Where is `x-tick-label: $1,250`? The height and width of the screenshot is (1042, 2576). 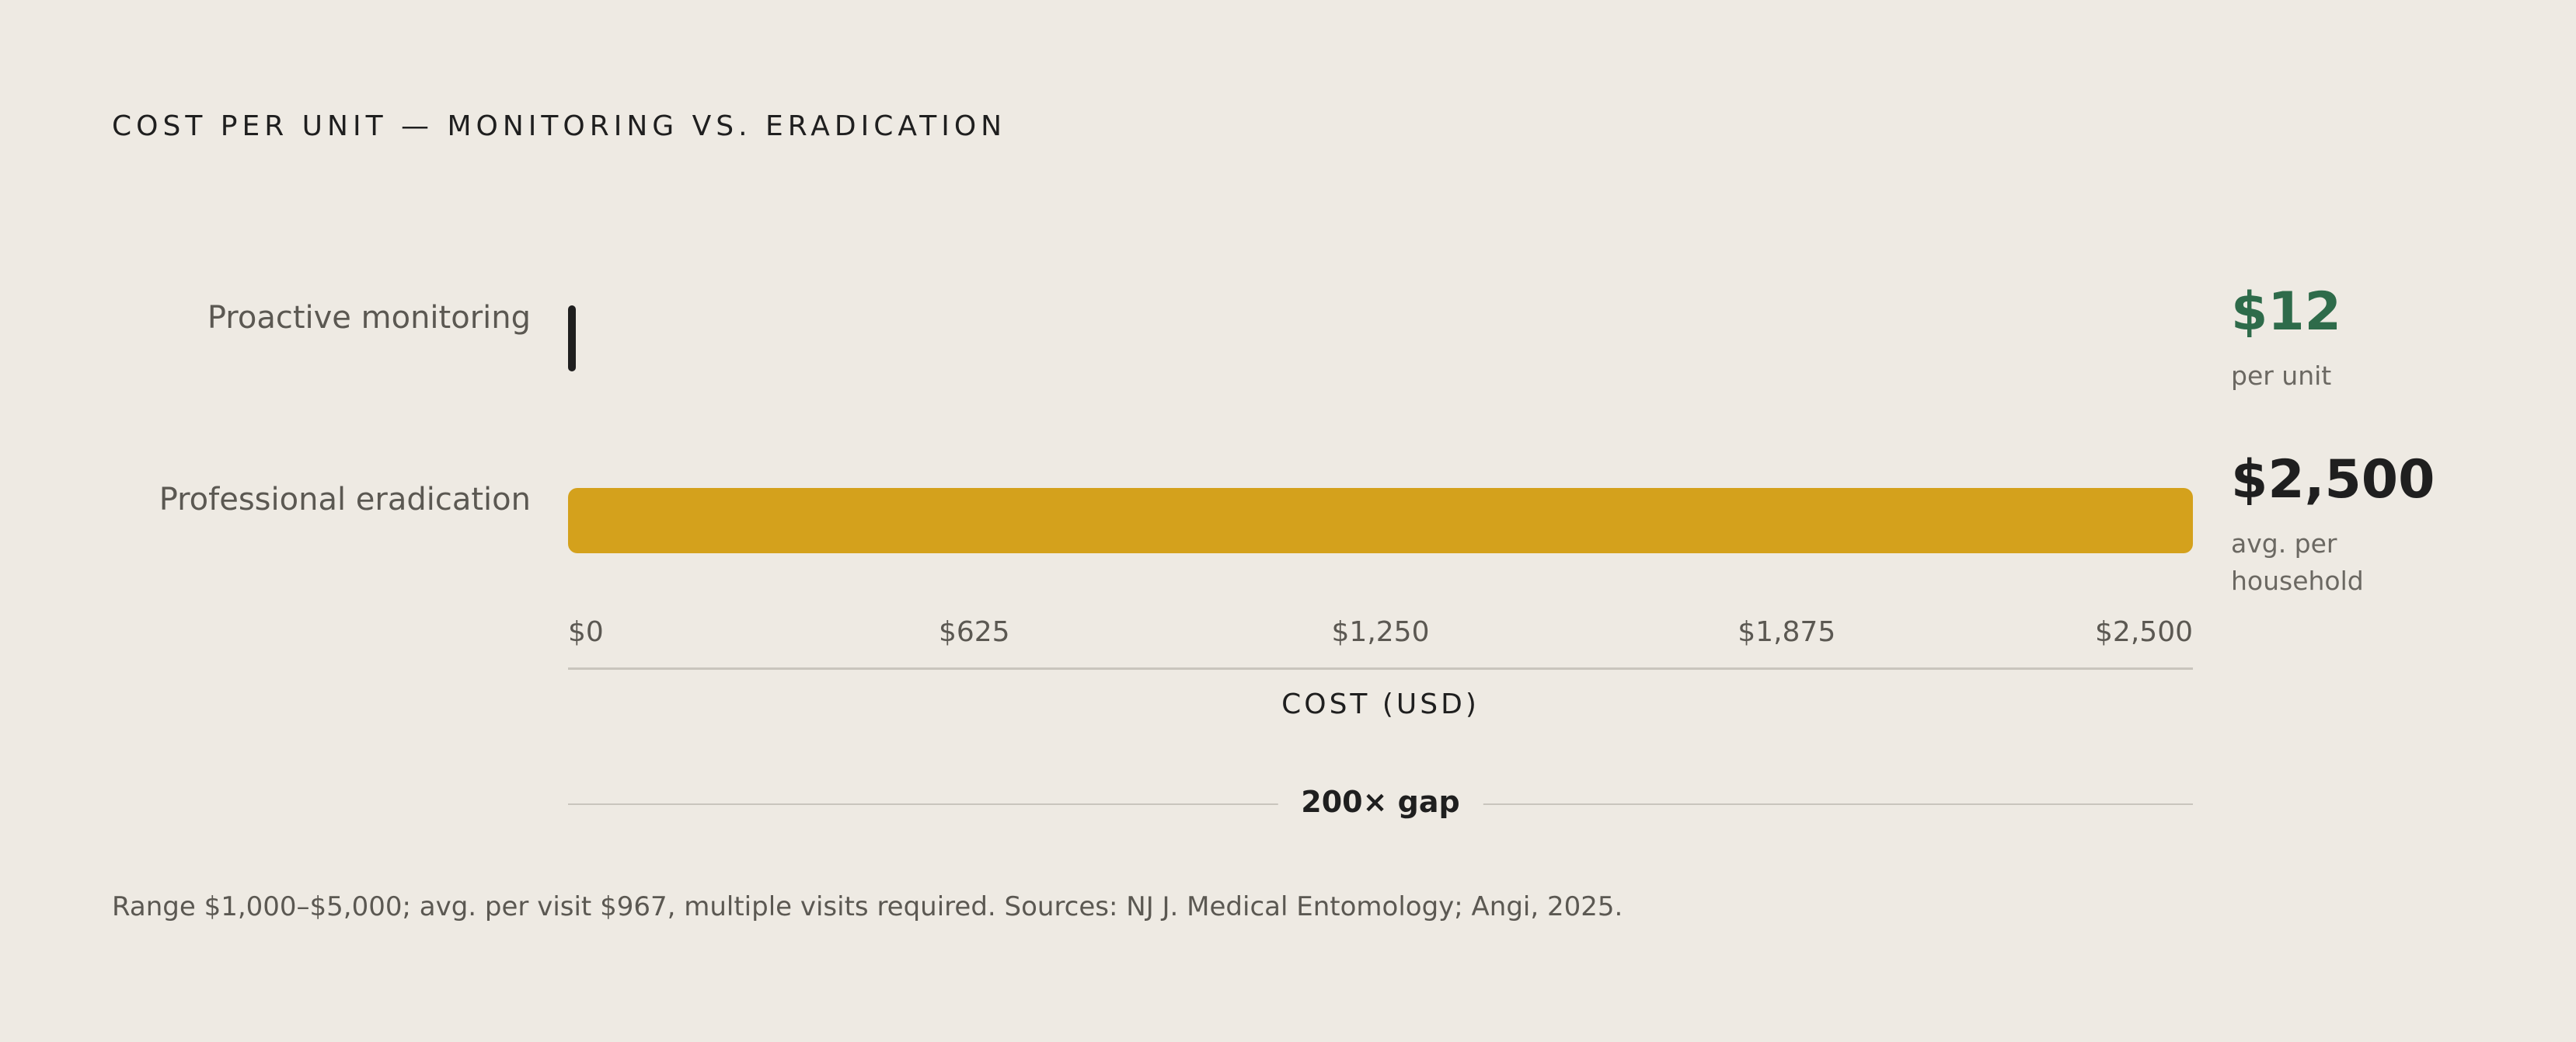
x-tick-label: $1,250 is located at coordinates (1380, 632).